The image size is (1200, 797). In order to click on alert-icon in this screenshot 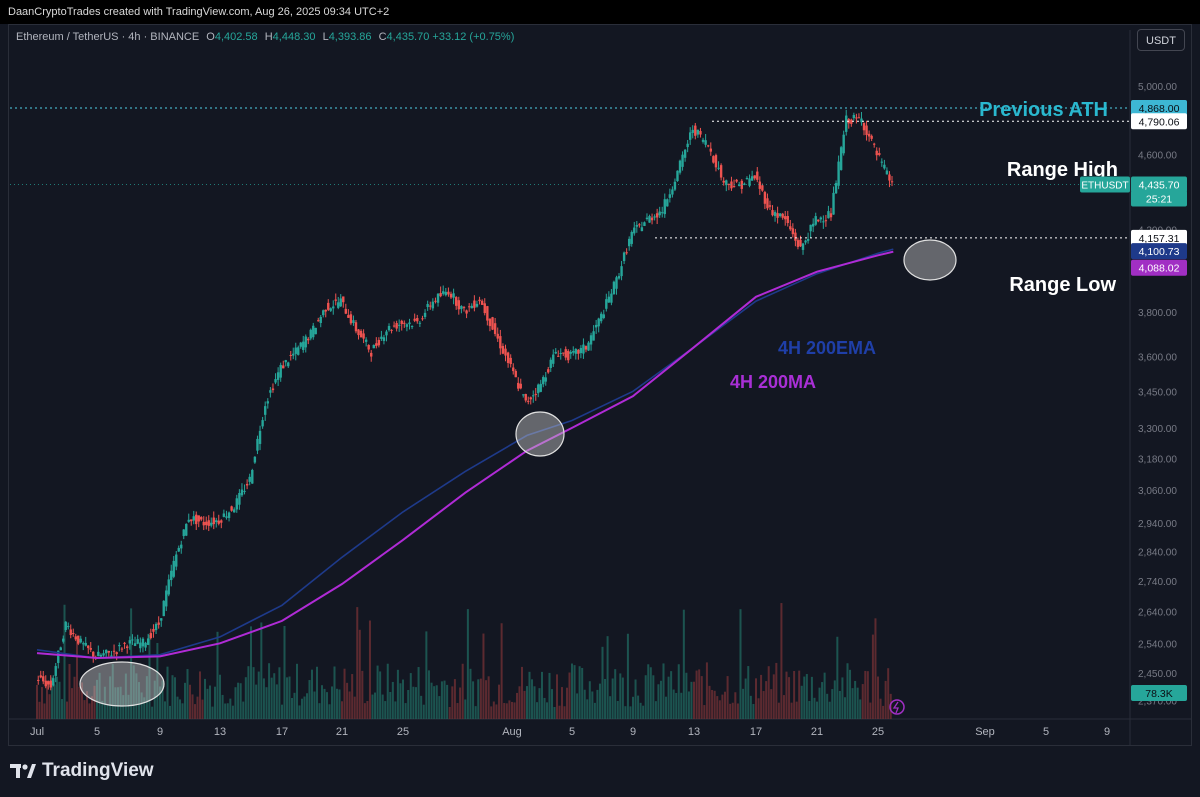, I will do `click(897, 707)`.